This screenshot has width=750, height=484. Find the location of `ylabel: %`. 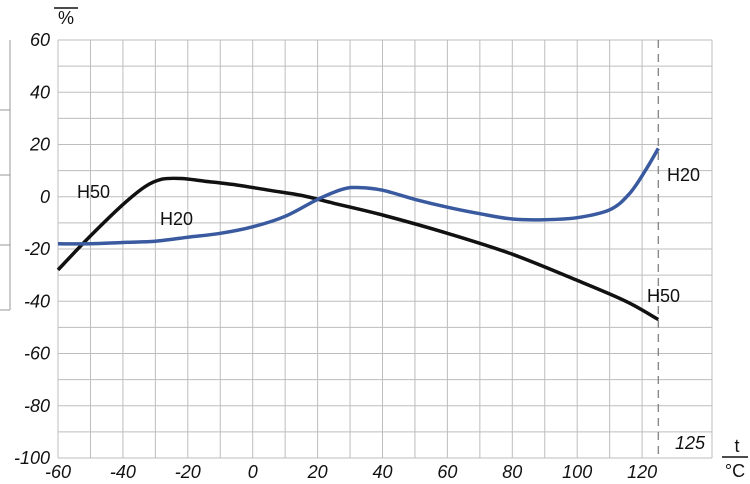

ylabel: % is located at coordinates (66, 18).